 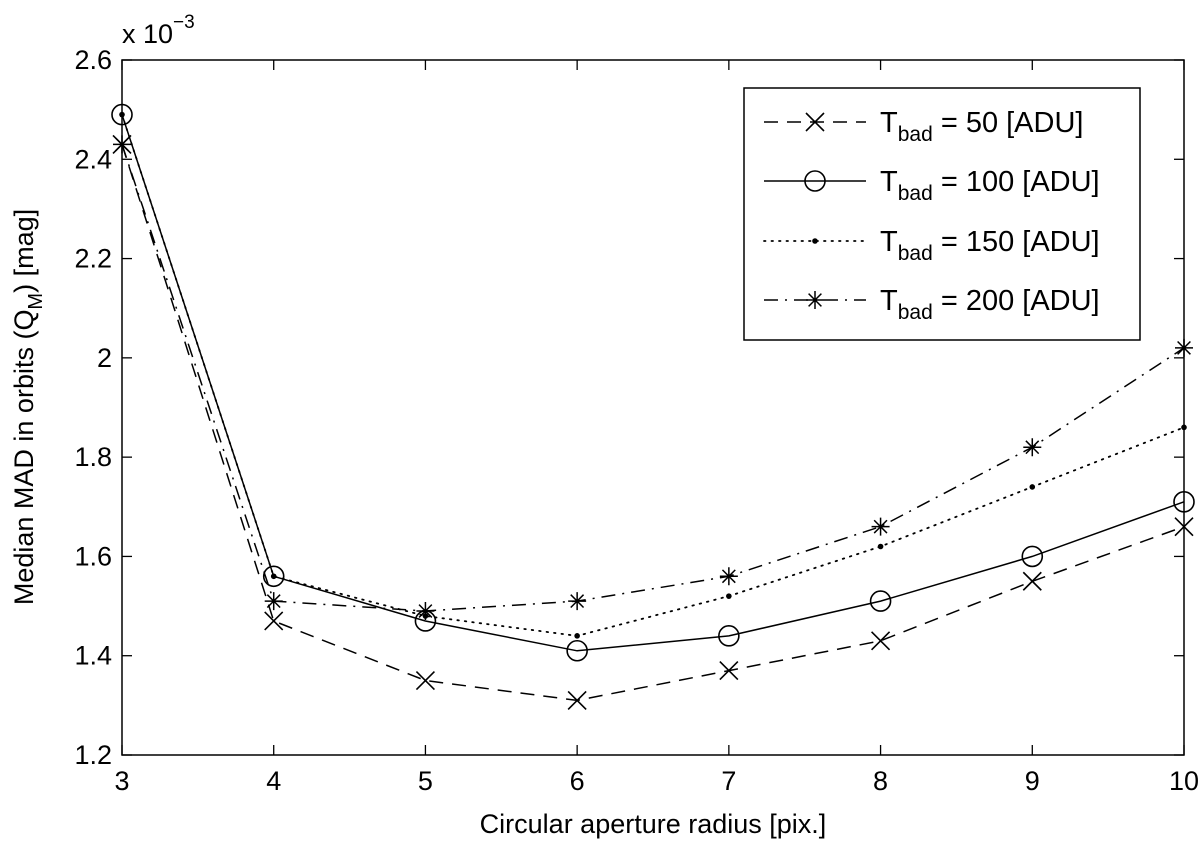 What do you see at coordinates (93, 159) in the screenshot?
I see `y-tick-label: 2.4` at bounding box center [93, 159].